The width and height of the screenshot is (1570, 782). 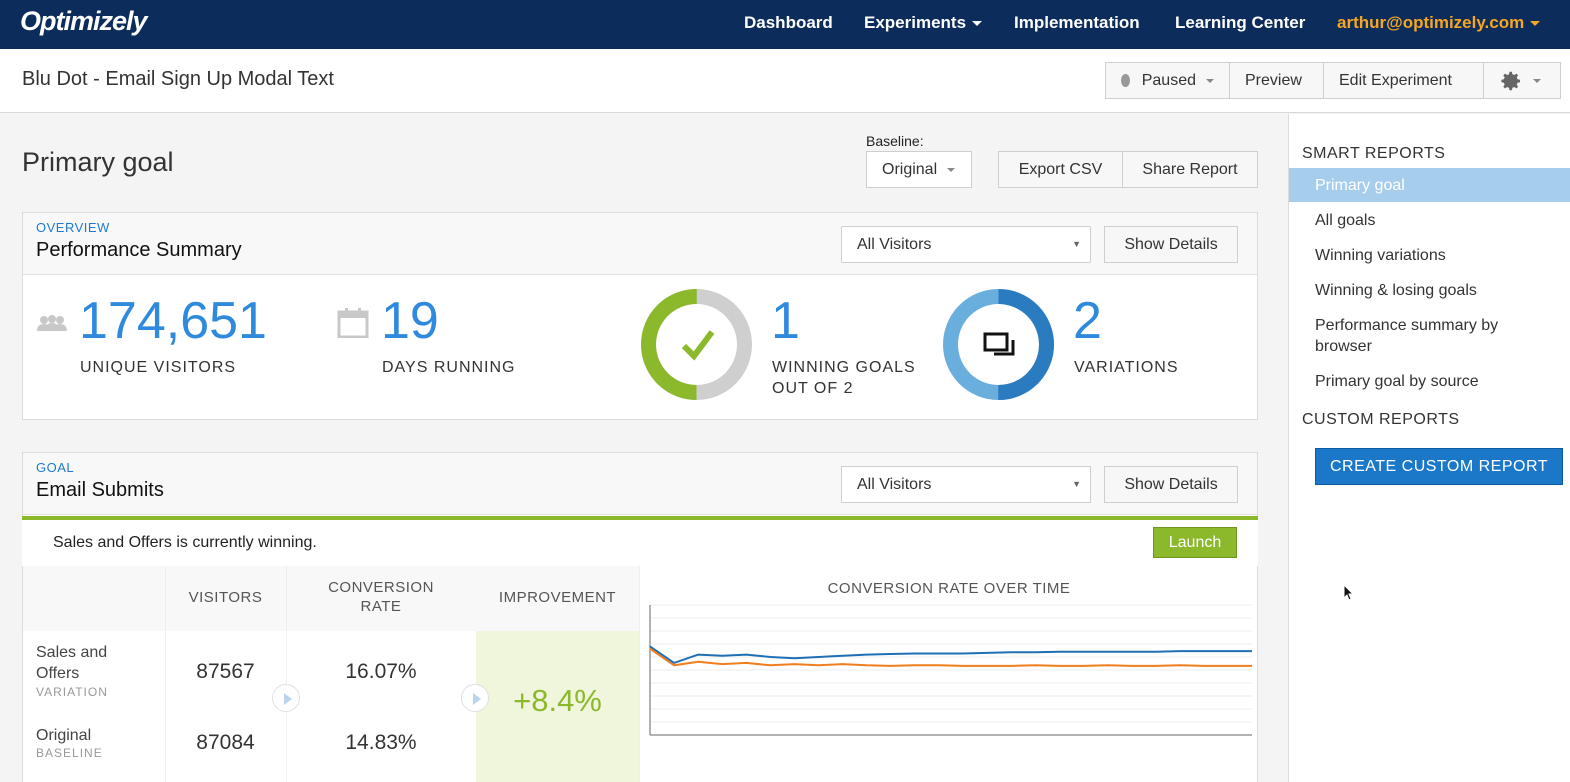 What do you see at coordinates (1277, 80) in the screenshot?
I see `preview-button: Preview` at bounding box center [1277, 80].